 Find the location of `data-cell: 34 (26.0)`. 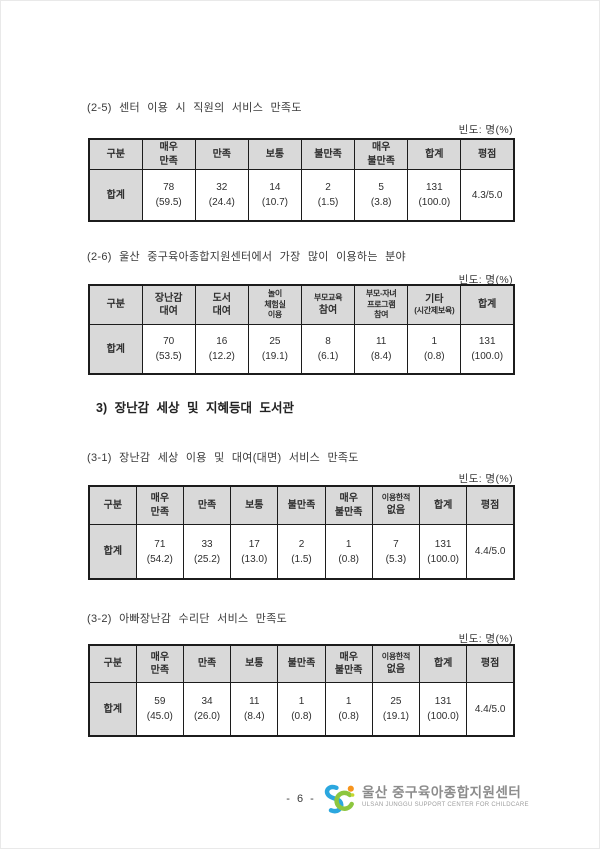

data-cell: 34 (26.0) is located at coordinates (207, 709).